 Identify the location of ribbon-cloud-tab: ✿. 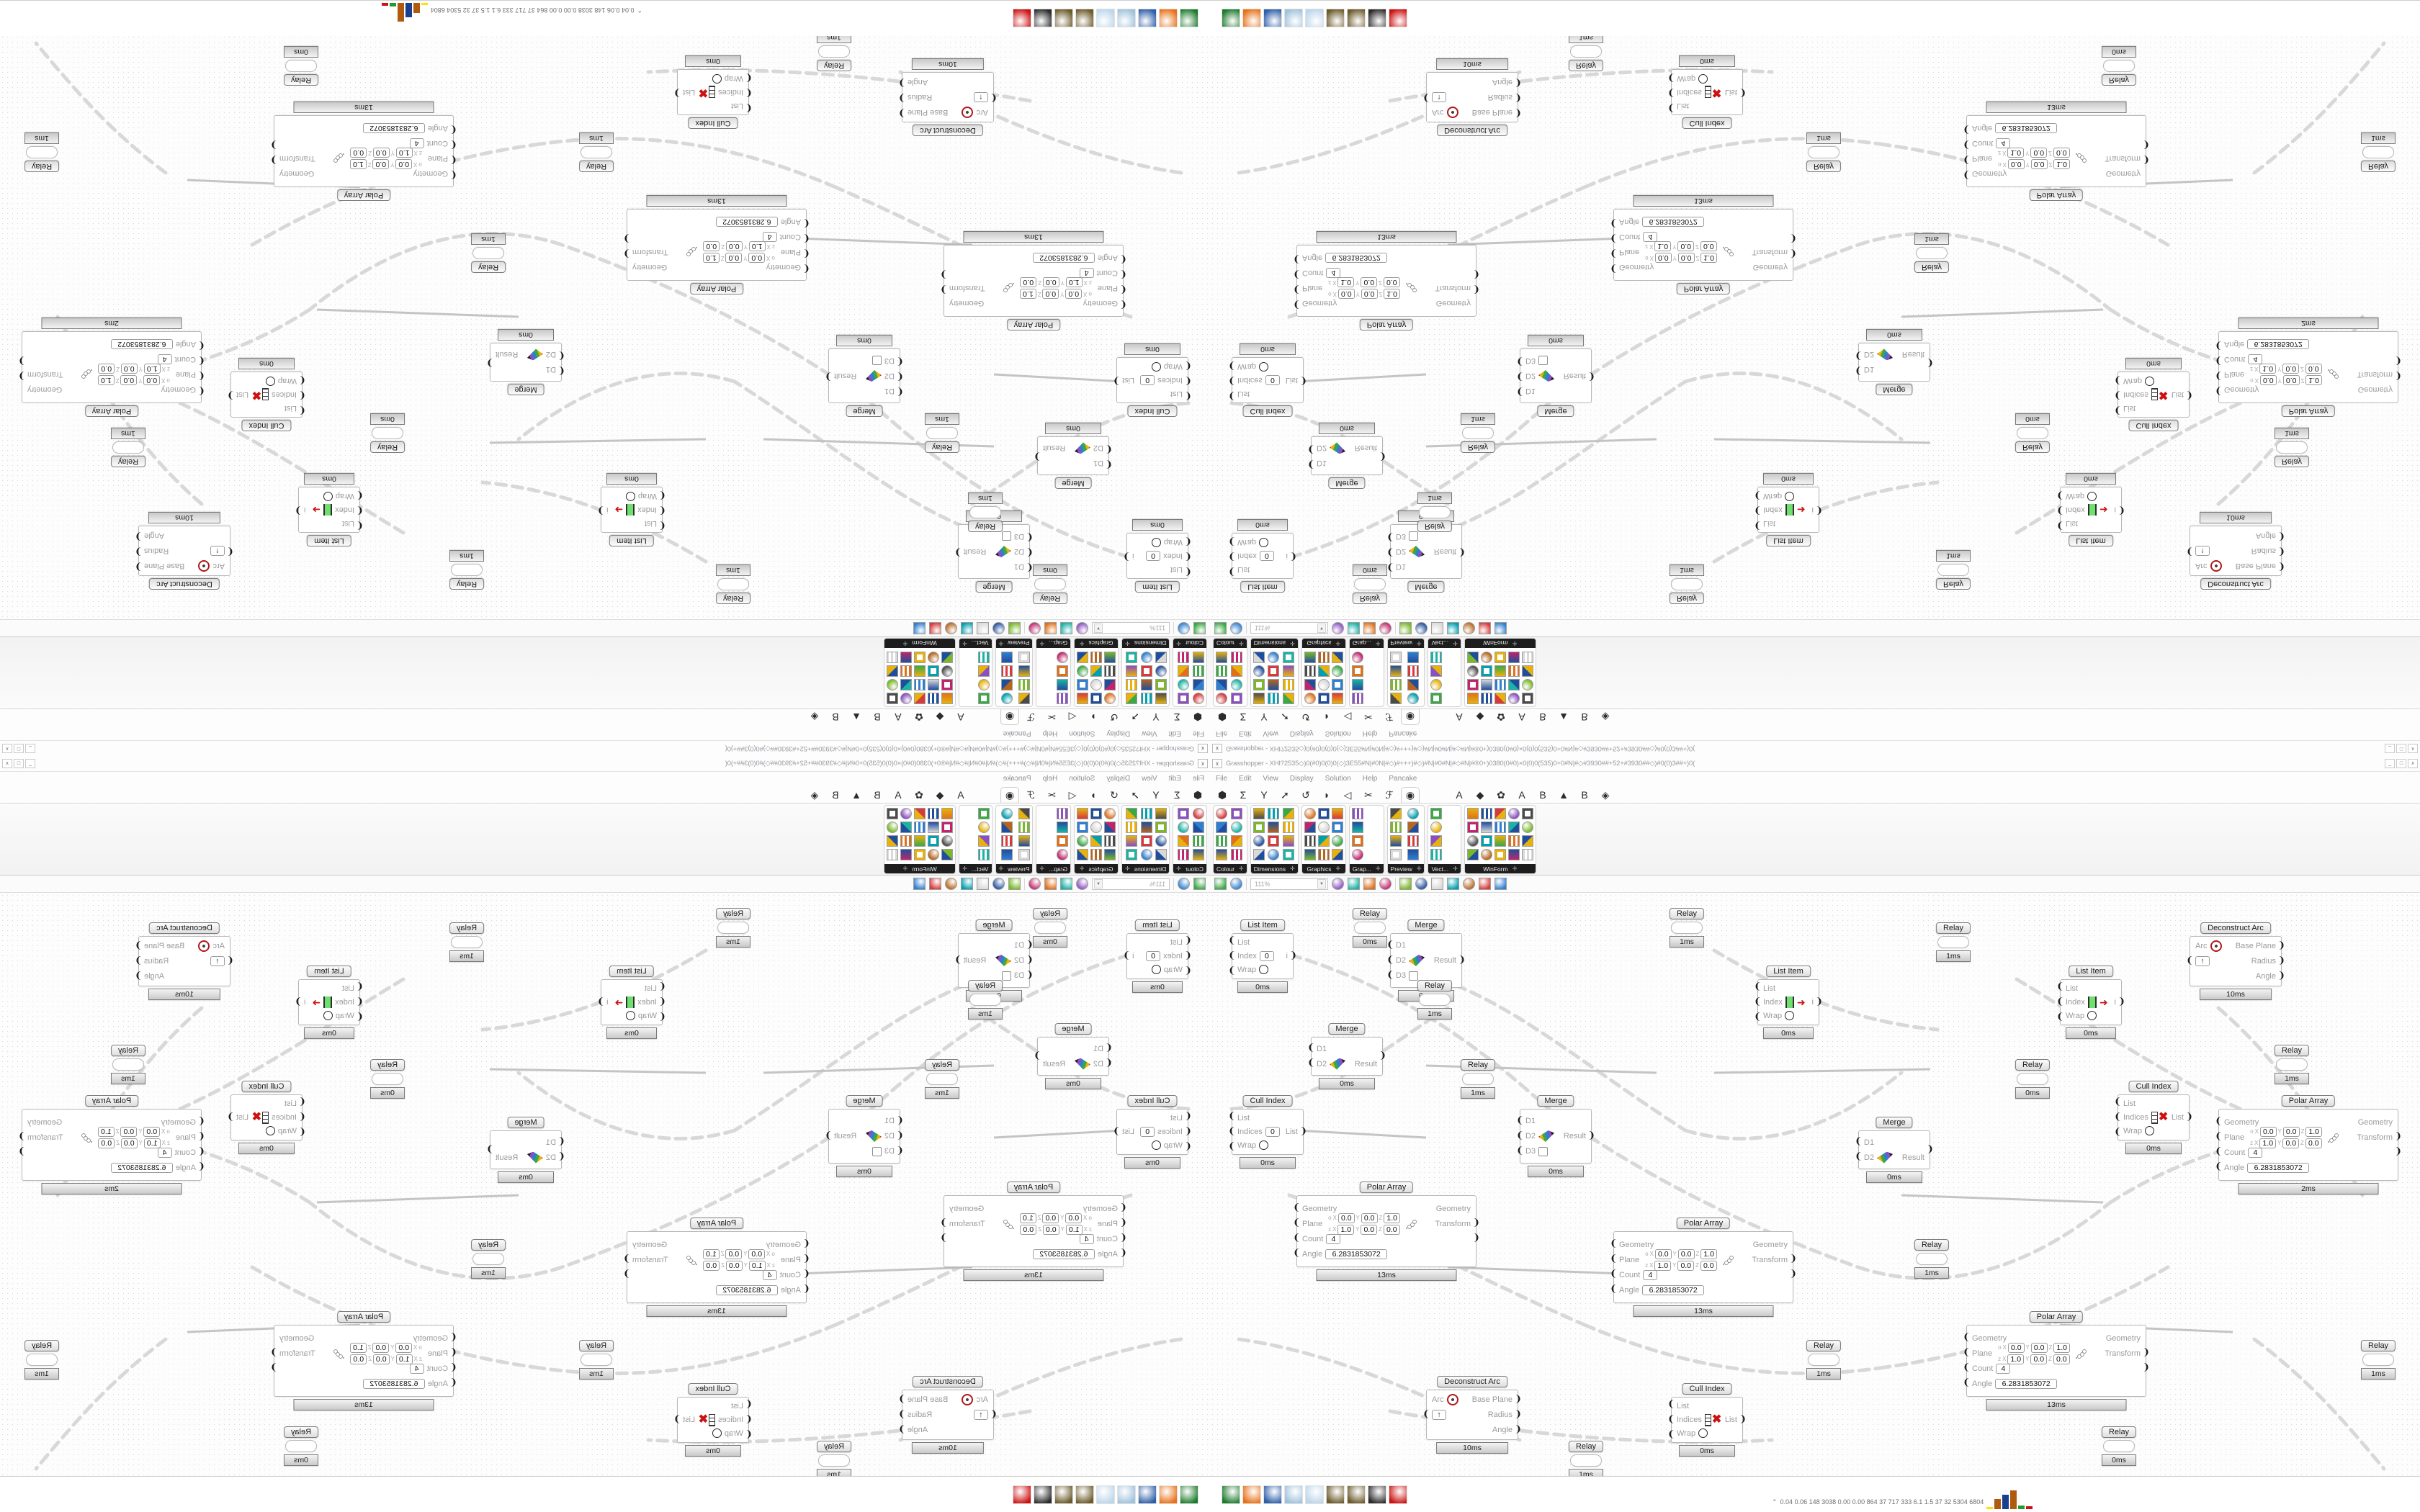
(919, 794).